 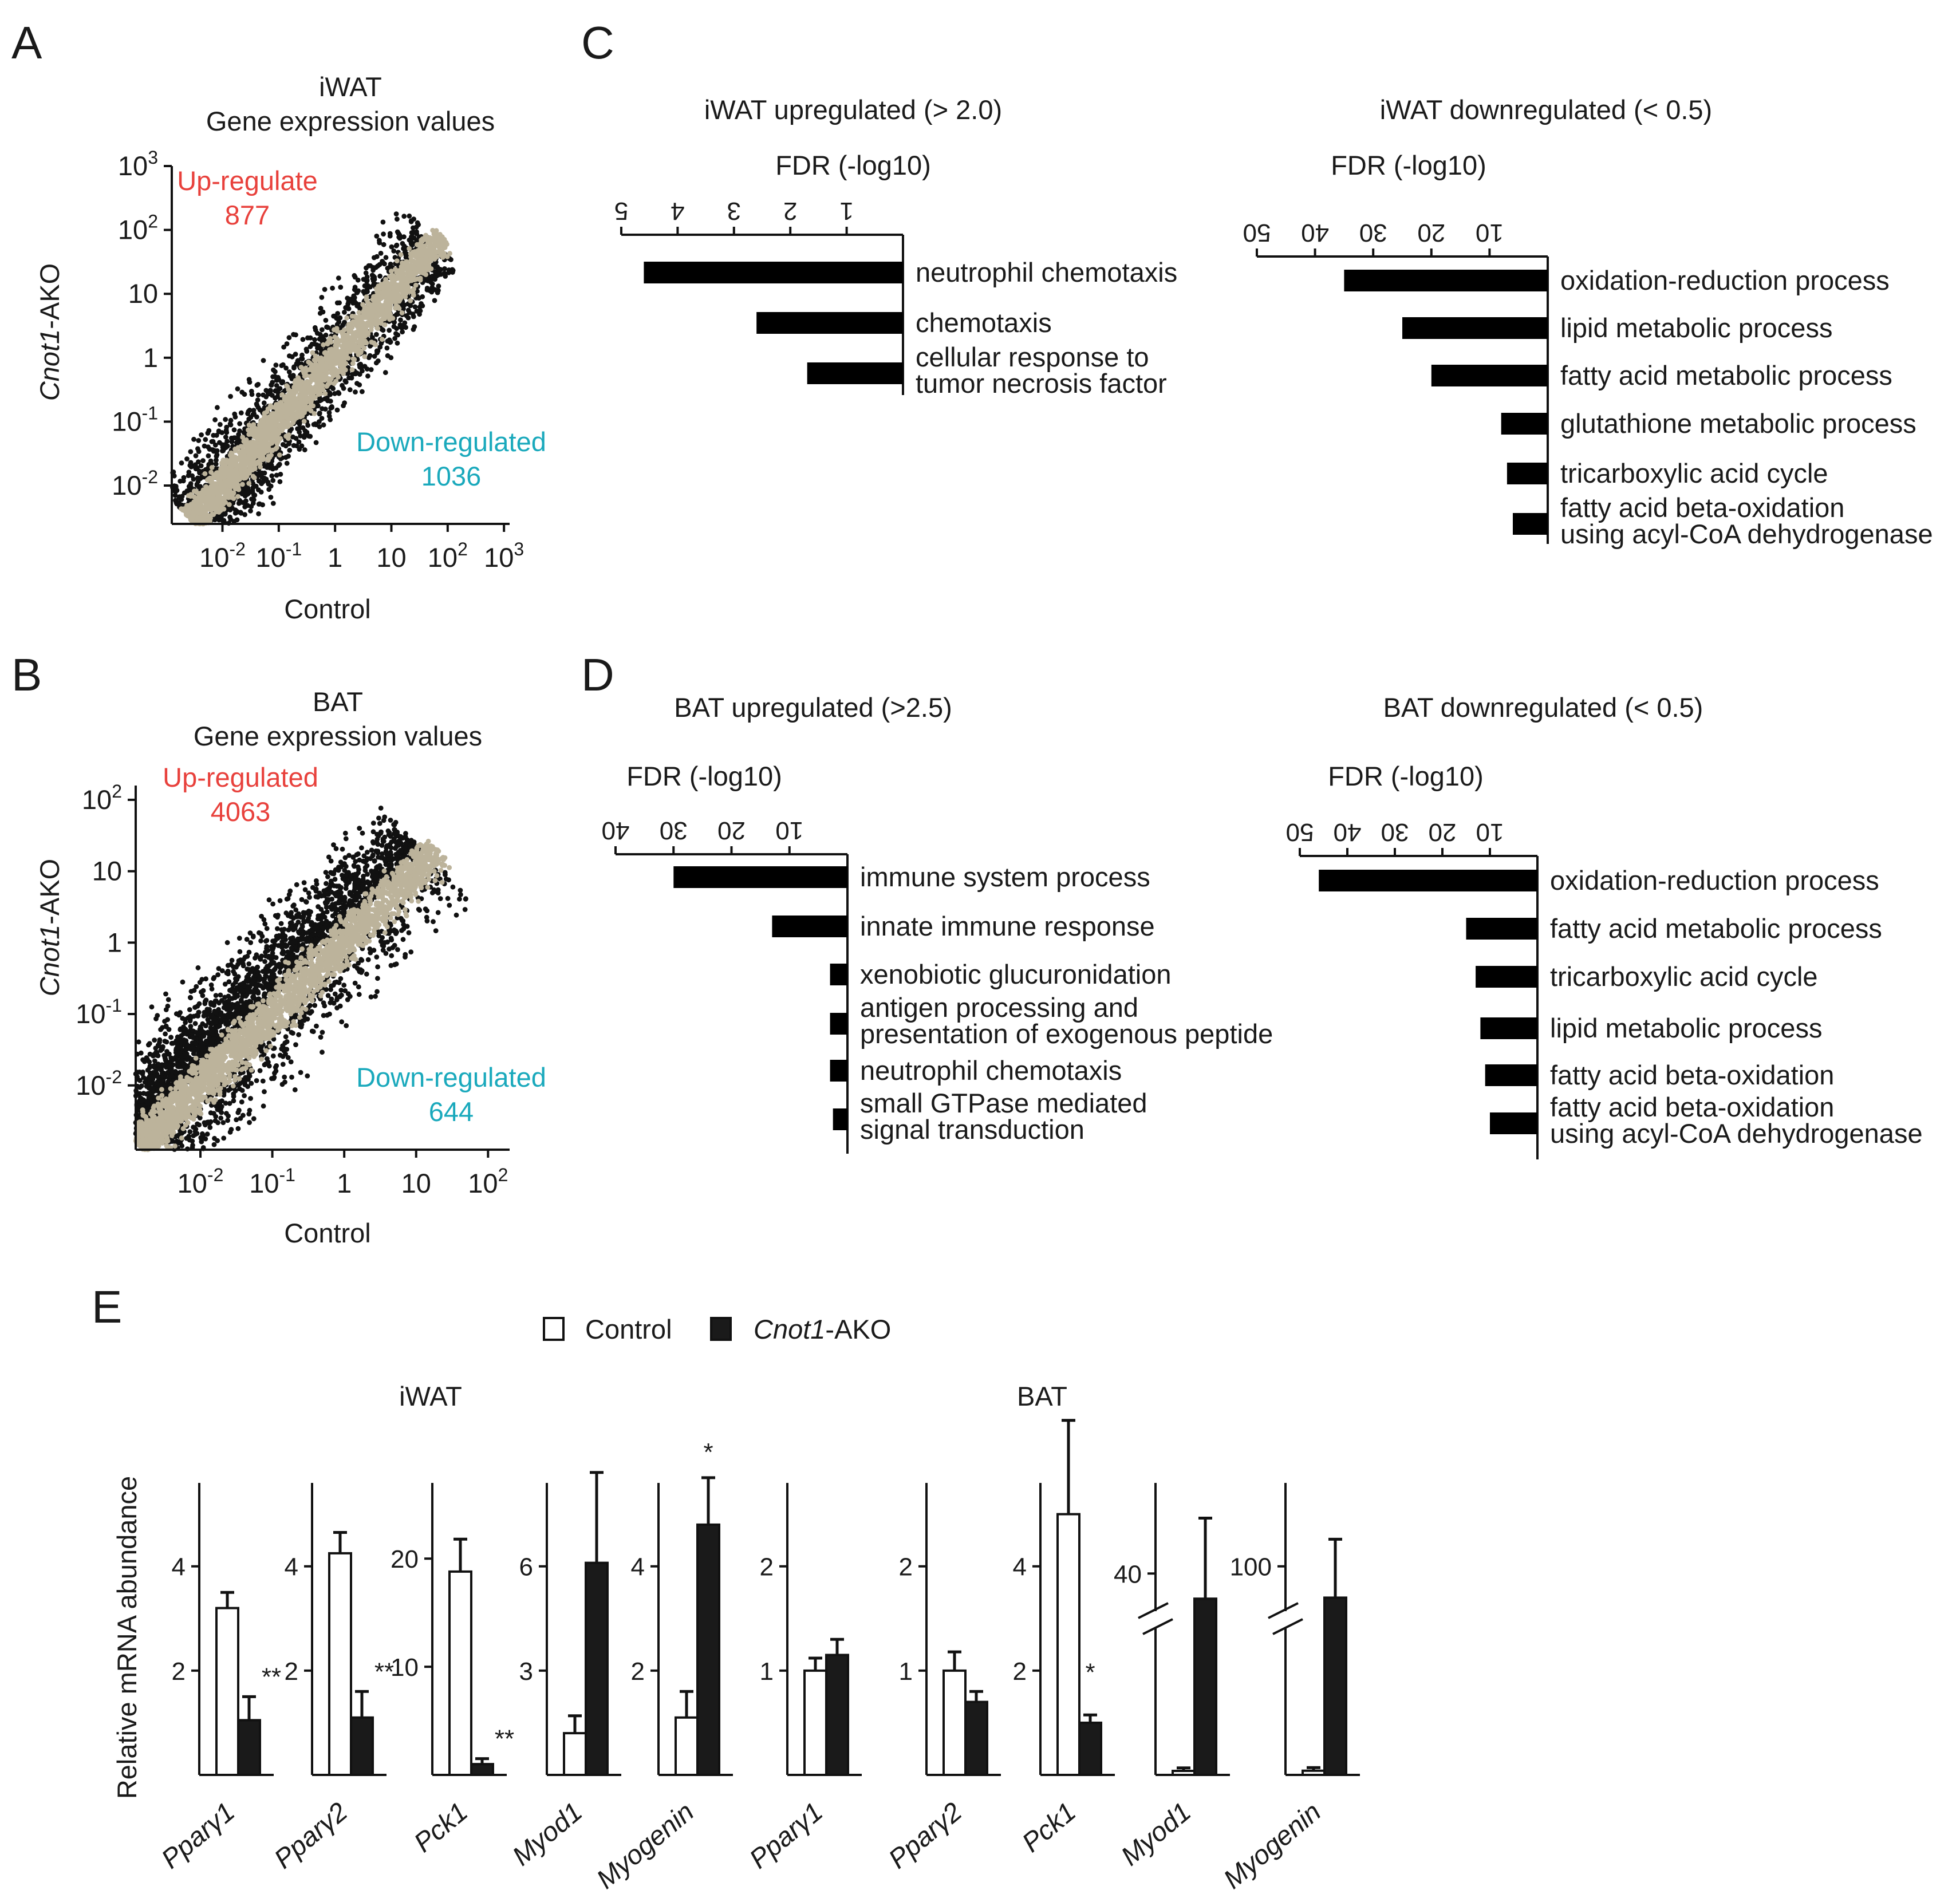 What do you see at coordinates (504, 556) in the screenshot?
I see `scatter-a-x-tick-label: 10³` at bounding box center [504, 556].